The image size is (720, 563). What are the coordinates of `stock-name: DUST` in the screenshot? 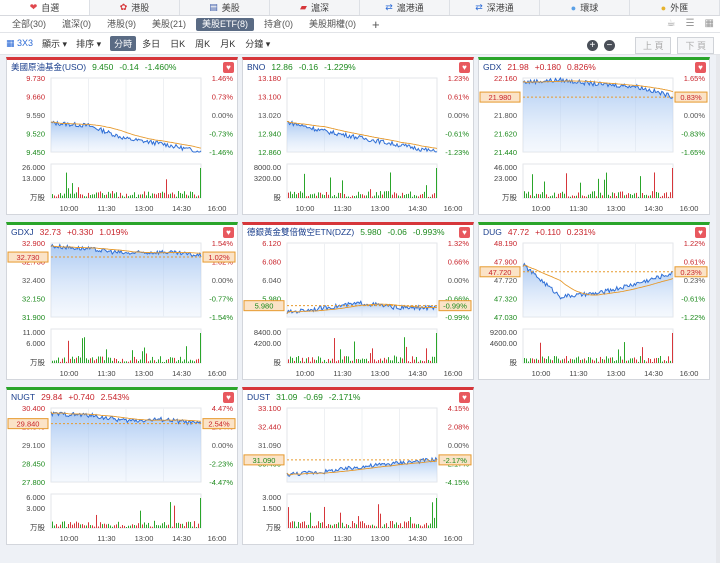 It's located at (259, 397).